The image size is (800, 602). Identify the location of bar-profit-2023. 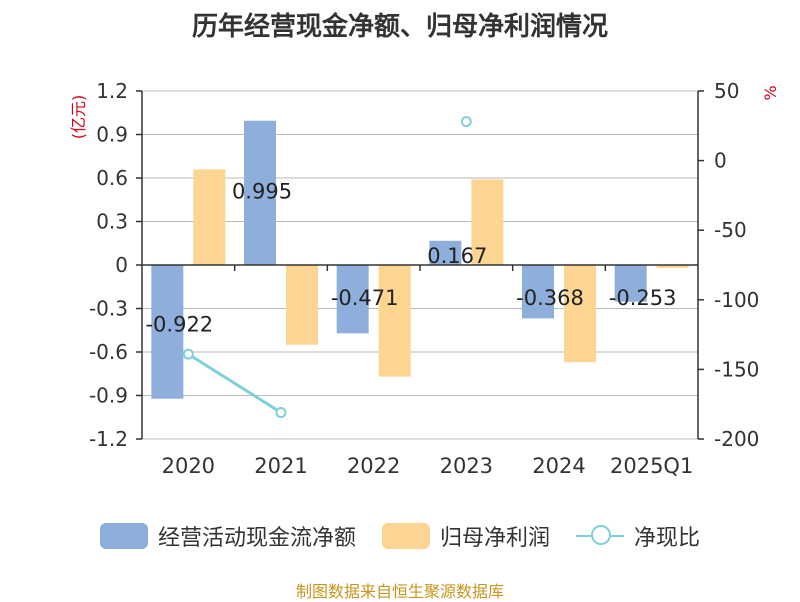
(487, 222).